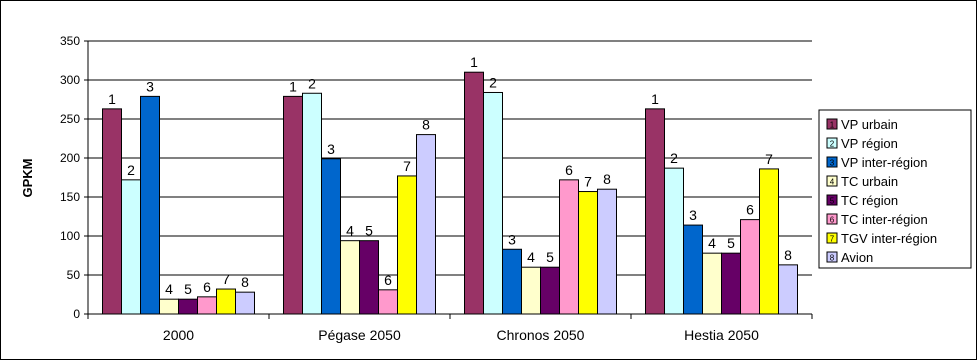  What do you see at coordinates (869, 200) in the screenshot?
I see `legend-entry-label: TC région` at bounding box center [869, 200].